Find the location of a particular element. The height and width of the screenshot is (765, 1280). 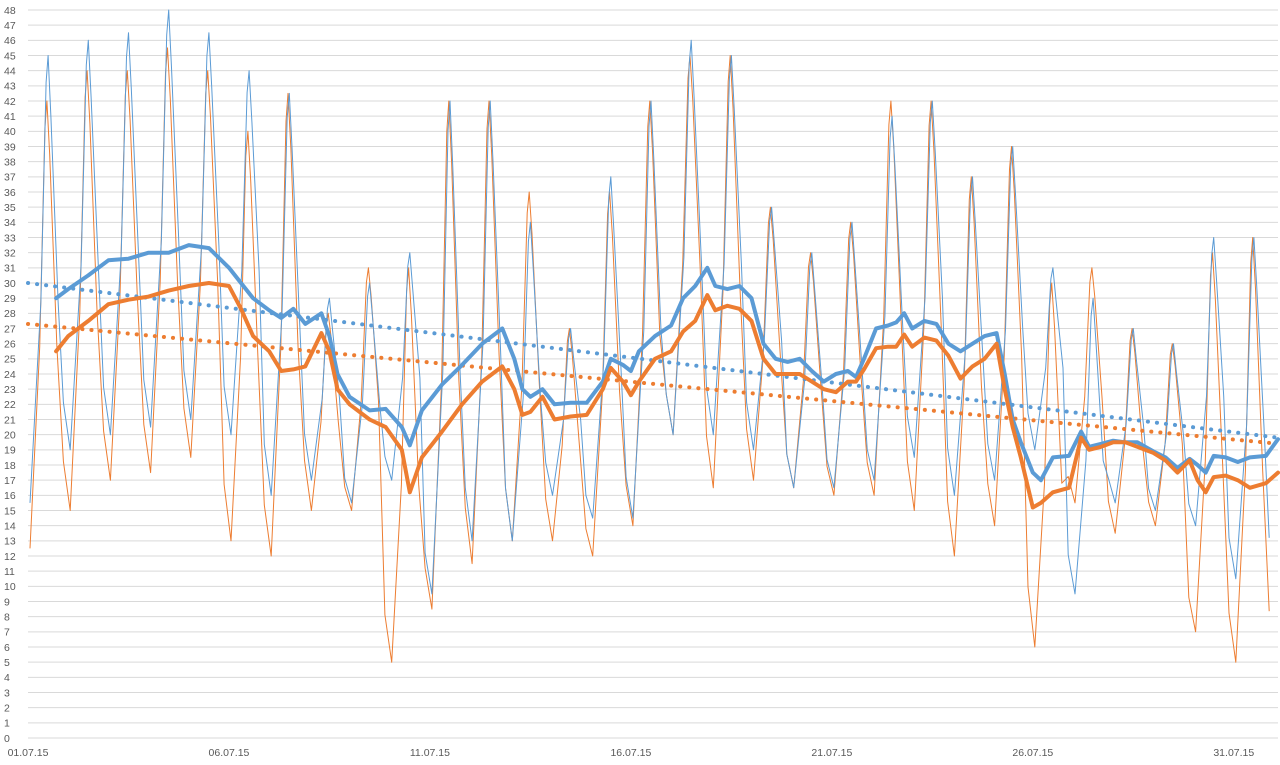

y-tick-label: 25 is located at coordinates (10, 360).